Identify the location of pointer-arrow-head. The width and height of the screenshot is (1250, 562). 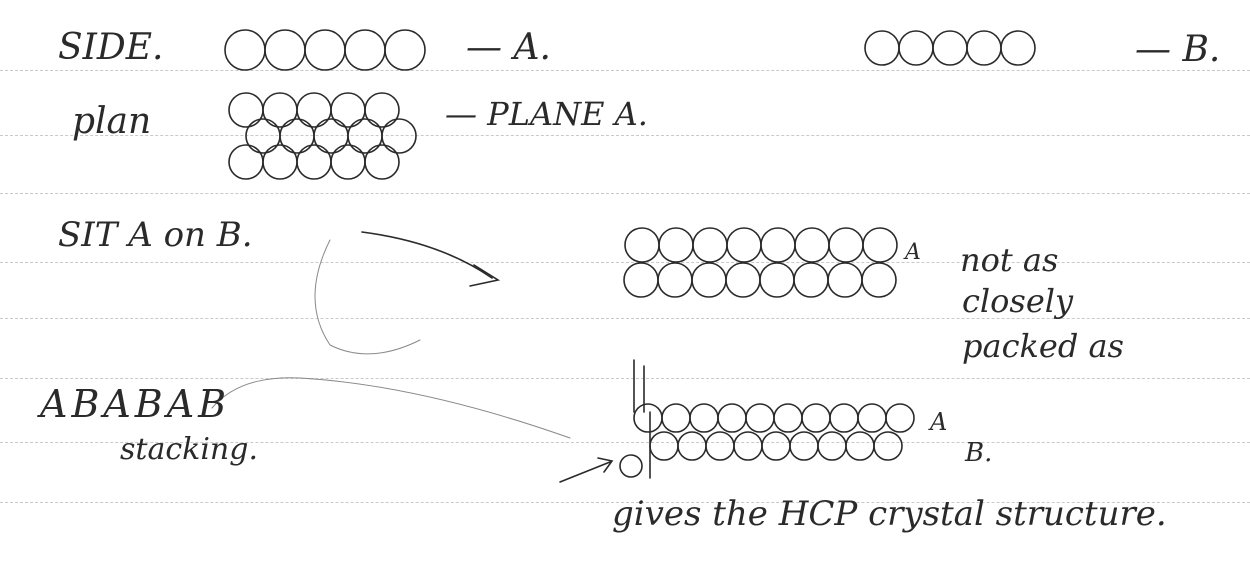
(605, 465).